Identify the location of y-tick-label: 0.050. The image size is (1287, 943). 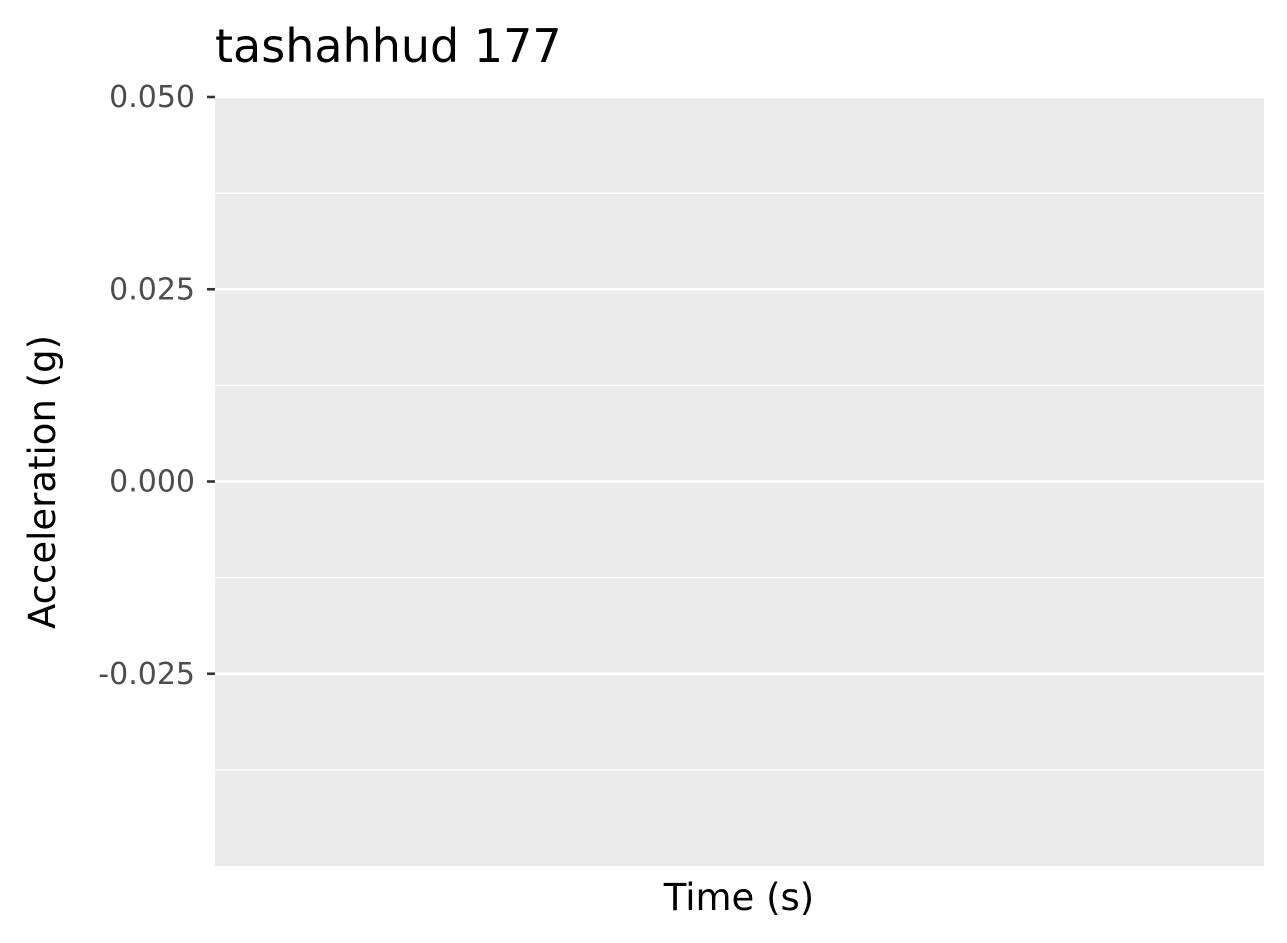
(152, 97).